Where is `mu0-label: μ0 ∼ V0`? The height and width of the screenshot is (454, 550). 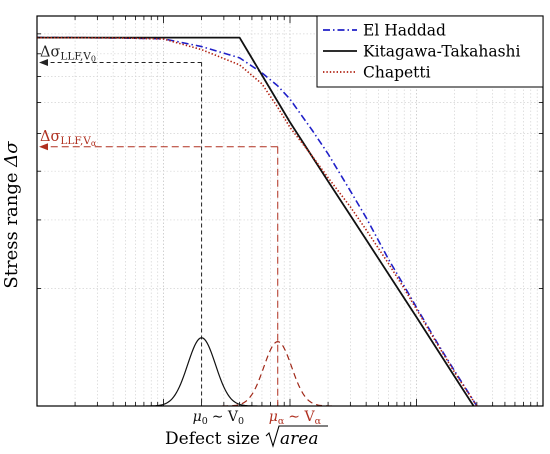 mu0-label: μ0 ∼ V0 is located at coordinates (219, 418).